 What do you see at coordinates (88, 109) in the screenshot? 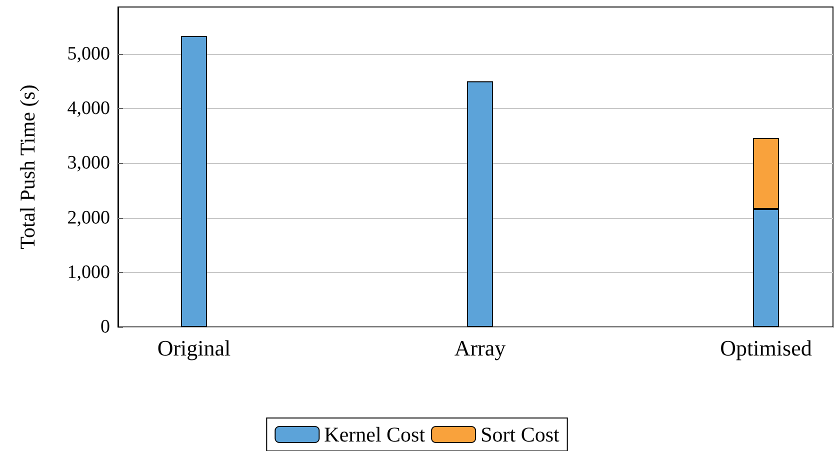
I see `y-tick-label: 4,000` at bounding box center [88, 109].